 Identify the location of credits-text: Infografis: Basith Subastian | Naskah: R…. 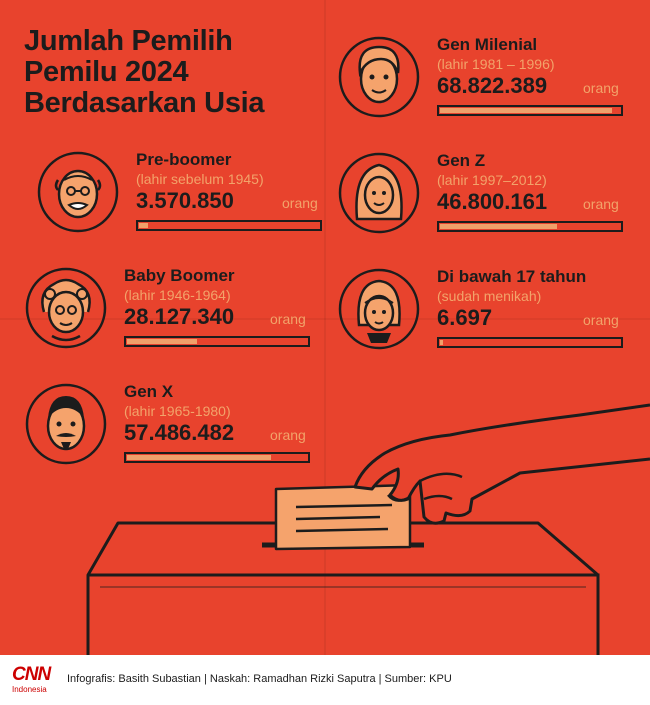
(259, 679).